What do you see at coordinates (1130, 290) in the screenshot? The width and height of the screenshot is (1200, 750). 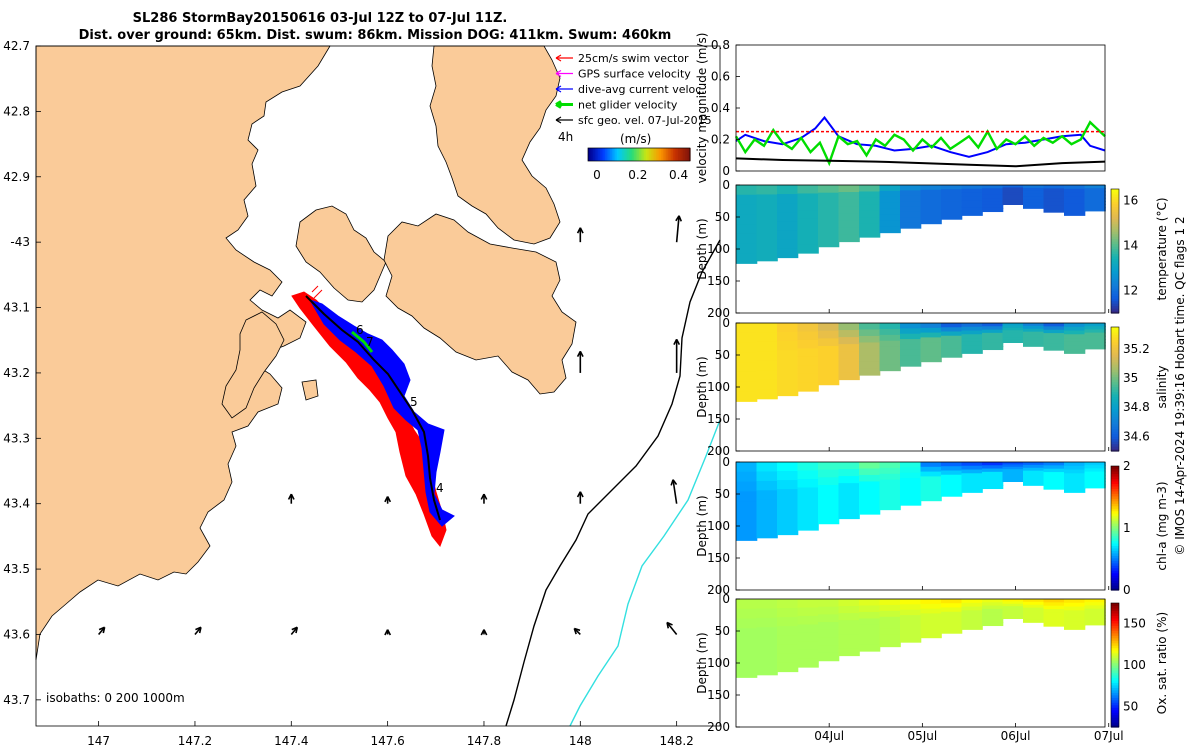 I see `section-colorbar-tick: 12` at bounding box center [1130, 290].